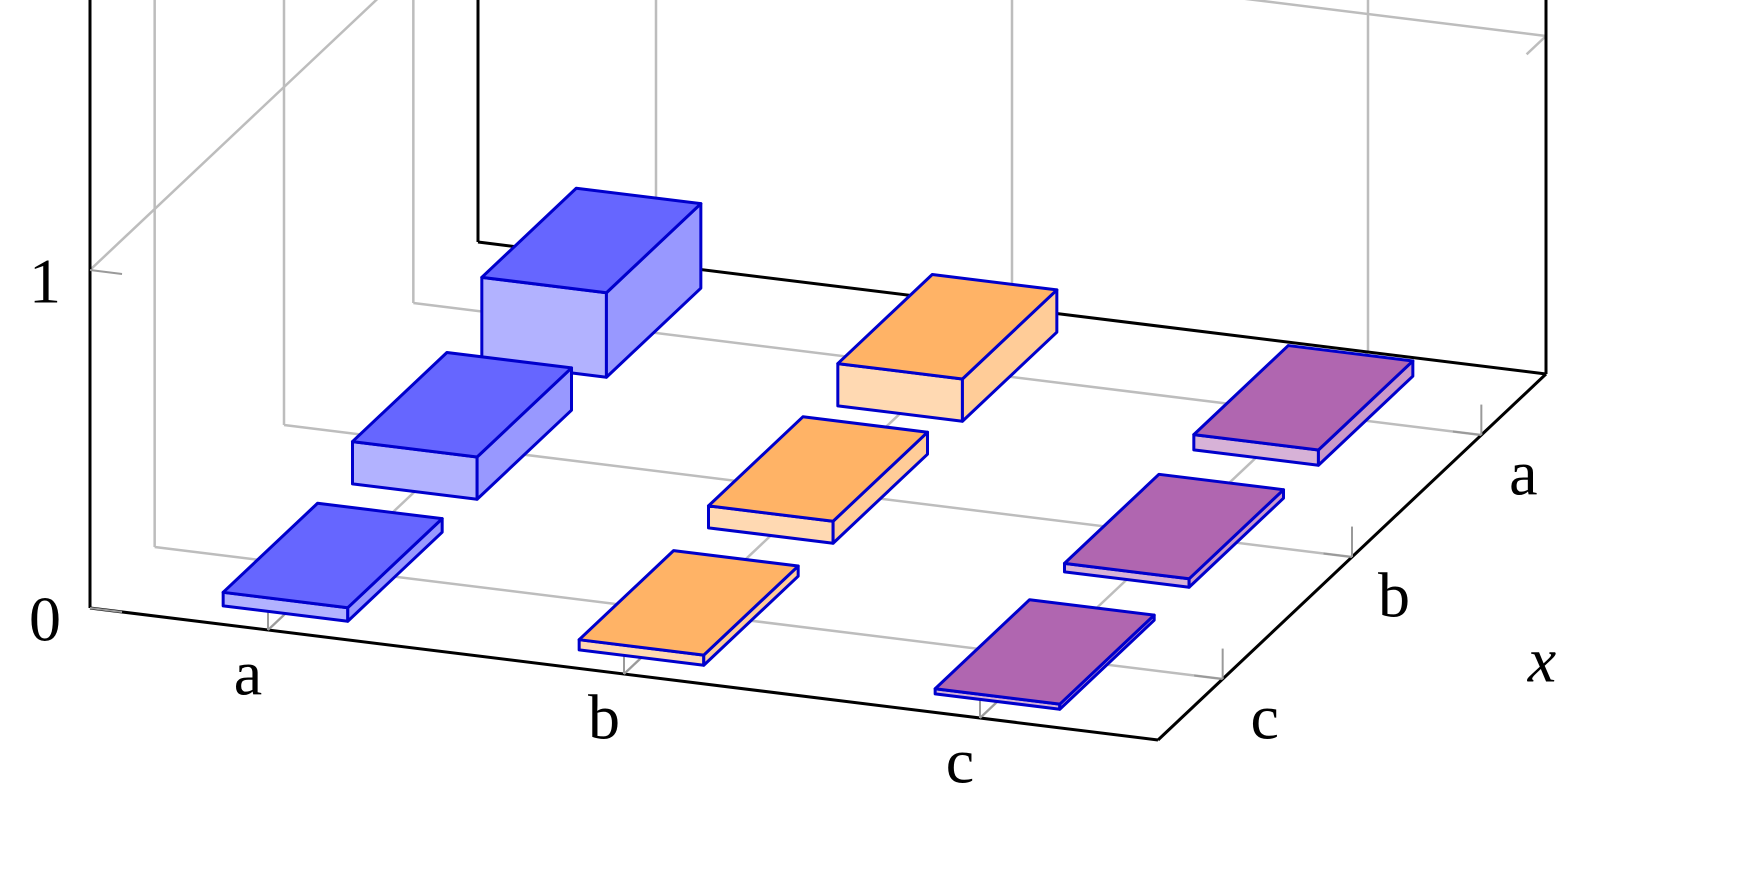  I want to click on depth-tick-label: a, so click(1523, 473).